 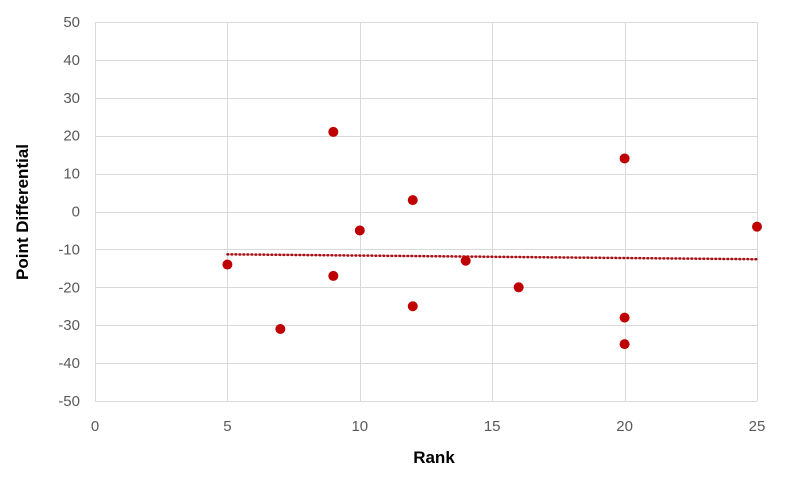 What do you see at coordinates (22, 212) in the screenshot?
I see `y-axis-title: Point Differential` at bounding box center [22, 212].